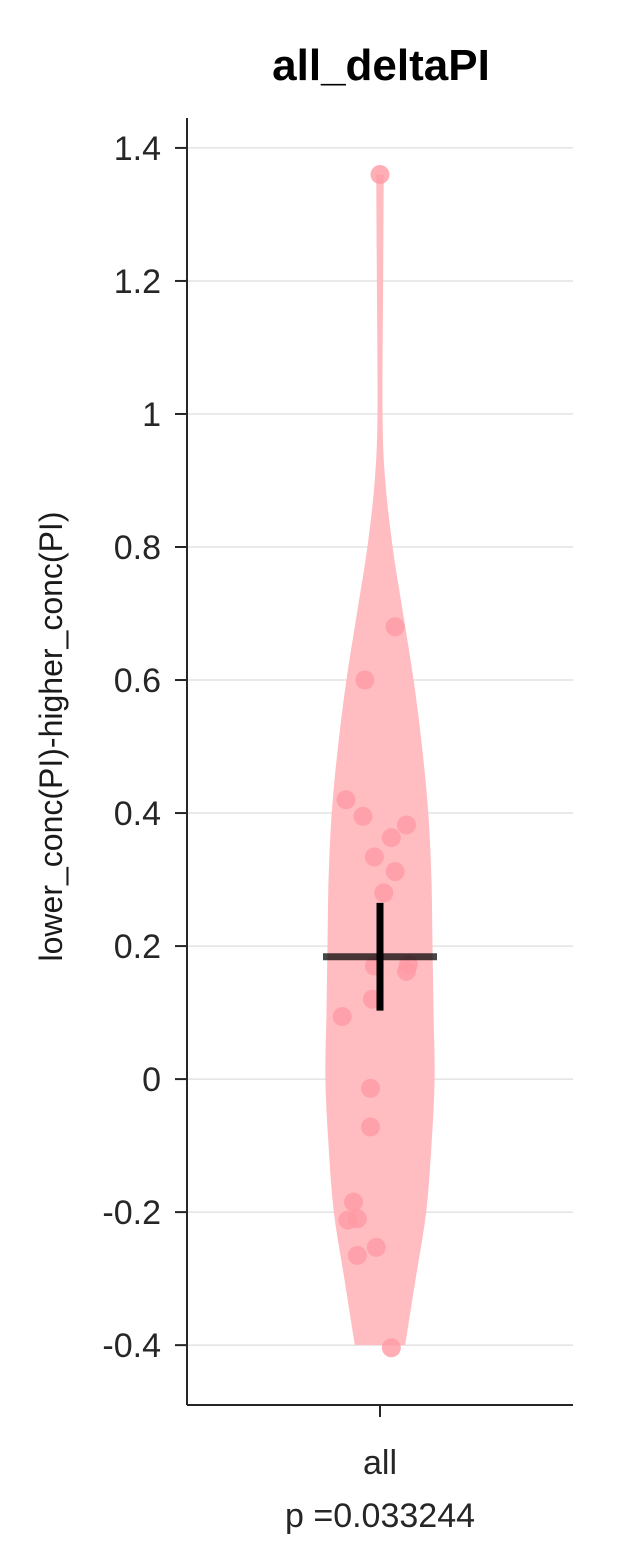 The image size is (625, 1563). I want to click on y-tick-label: 0.6, so click(137, 681).